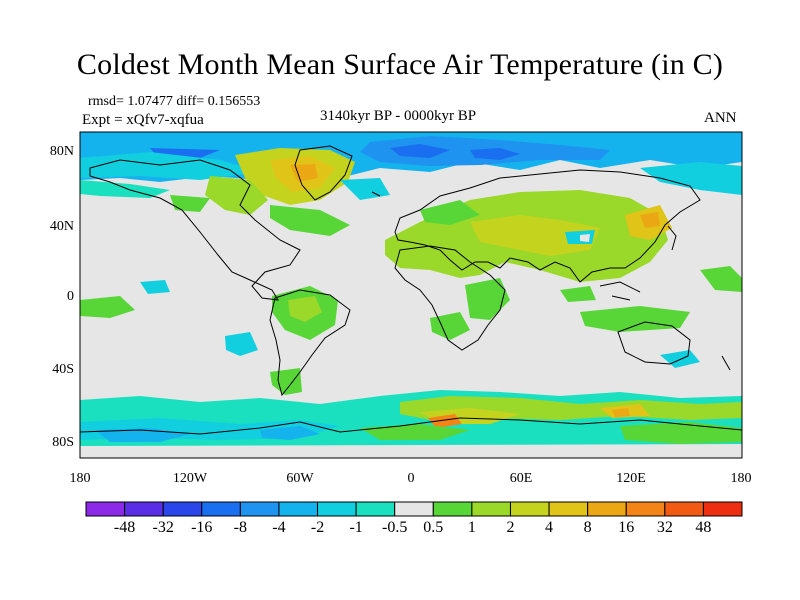 The height and width of the screenshot is (600, 800). Describe the element at coordinates (278, 527) in the screenshot. I see `colorbar-label: -4` at that location.